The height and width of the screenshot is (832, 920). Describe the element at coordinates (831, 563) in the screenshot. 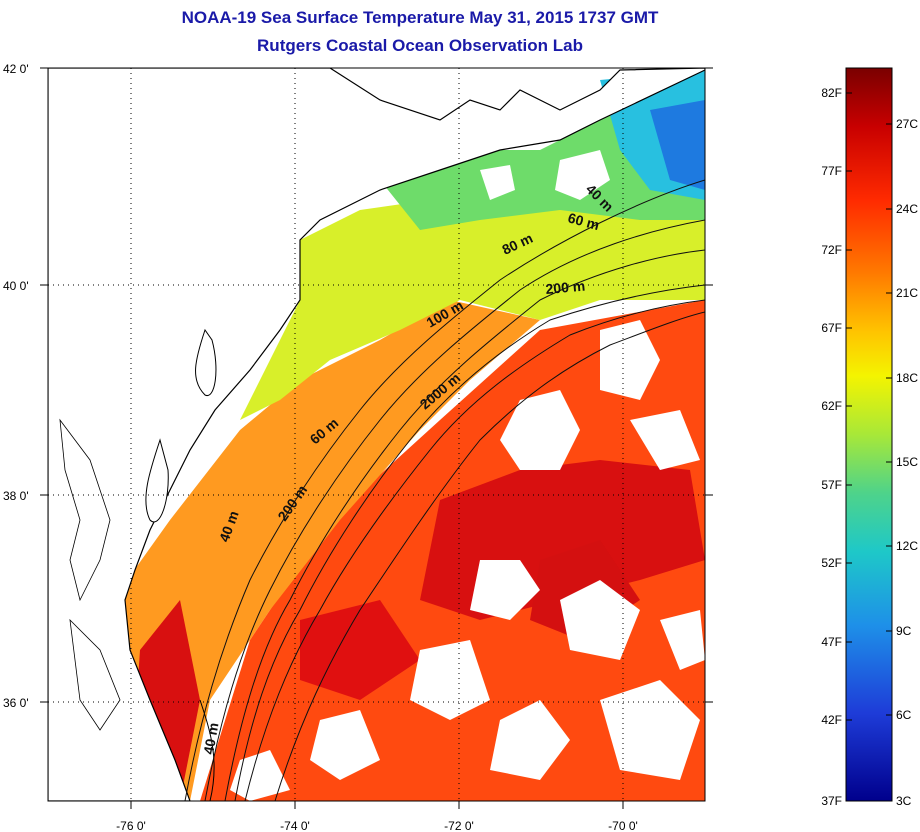

I see `colorbar-f-label: 52F` at that location.